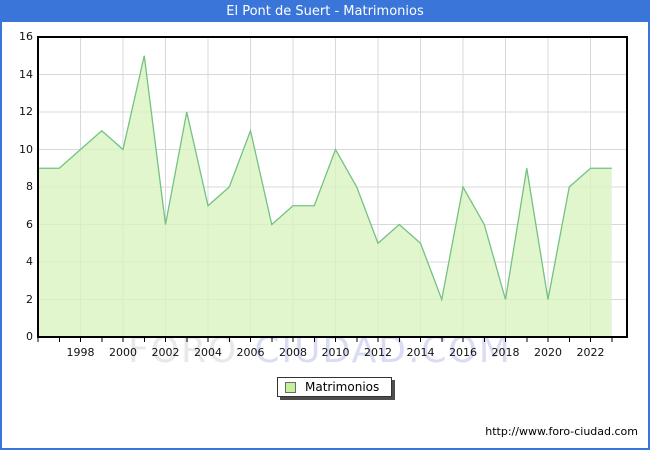  I want to click on x-axis-label: 2000, so click(123, 352).